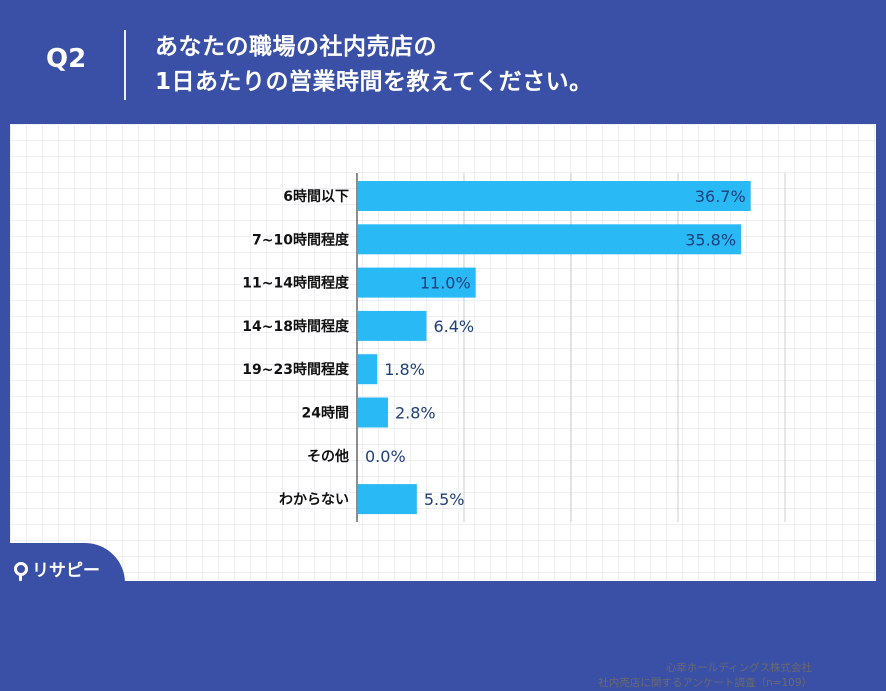 This screenshot has width=886, height=691. What do you see at coordinates (296, 326) in the screenshot?
I see `category-label: 14~18時間程度` at bounding box center [296, 326].